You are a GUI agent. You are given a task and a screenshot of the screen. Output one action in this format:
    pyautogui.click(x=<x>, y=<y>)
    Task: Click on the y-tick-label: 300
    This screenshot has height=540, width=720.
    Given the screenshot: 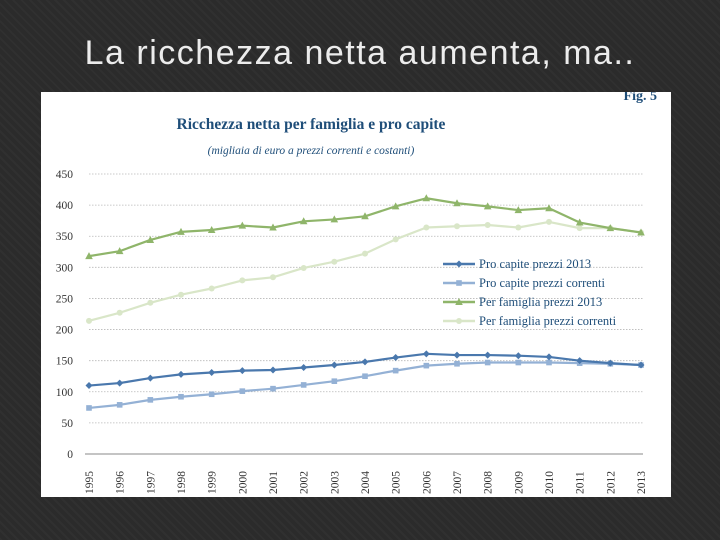 What is the action you would take?
    pyautogui.click(x=65, y=268)
    